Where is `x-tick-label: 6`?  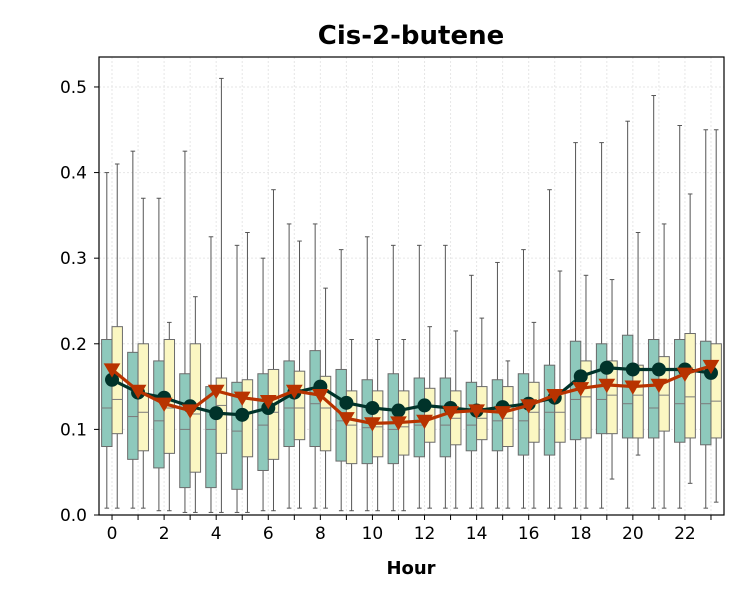 x-tick-label: 6 is located at coordinates (268, 534).